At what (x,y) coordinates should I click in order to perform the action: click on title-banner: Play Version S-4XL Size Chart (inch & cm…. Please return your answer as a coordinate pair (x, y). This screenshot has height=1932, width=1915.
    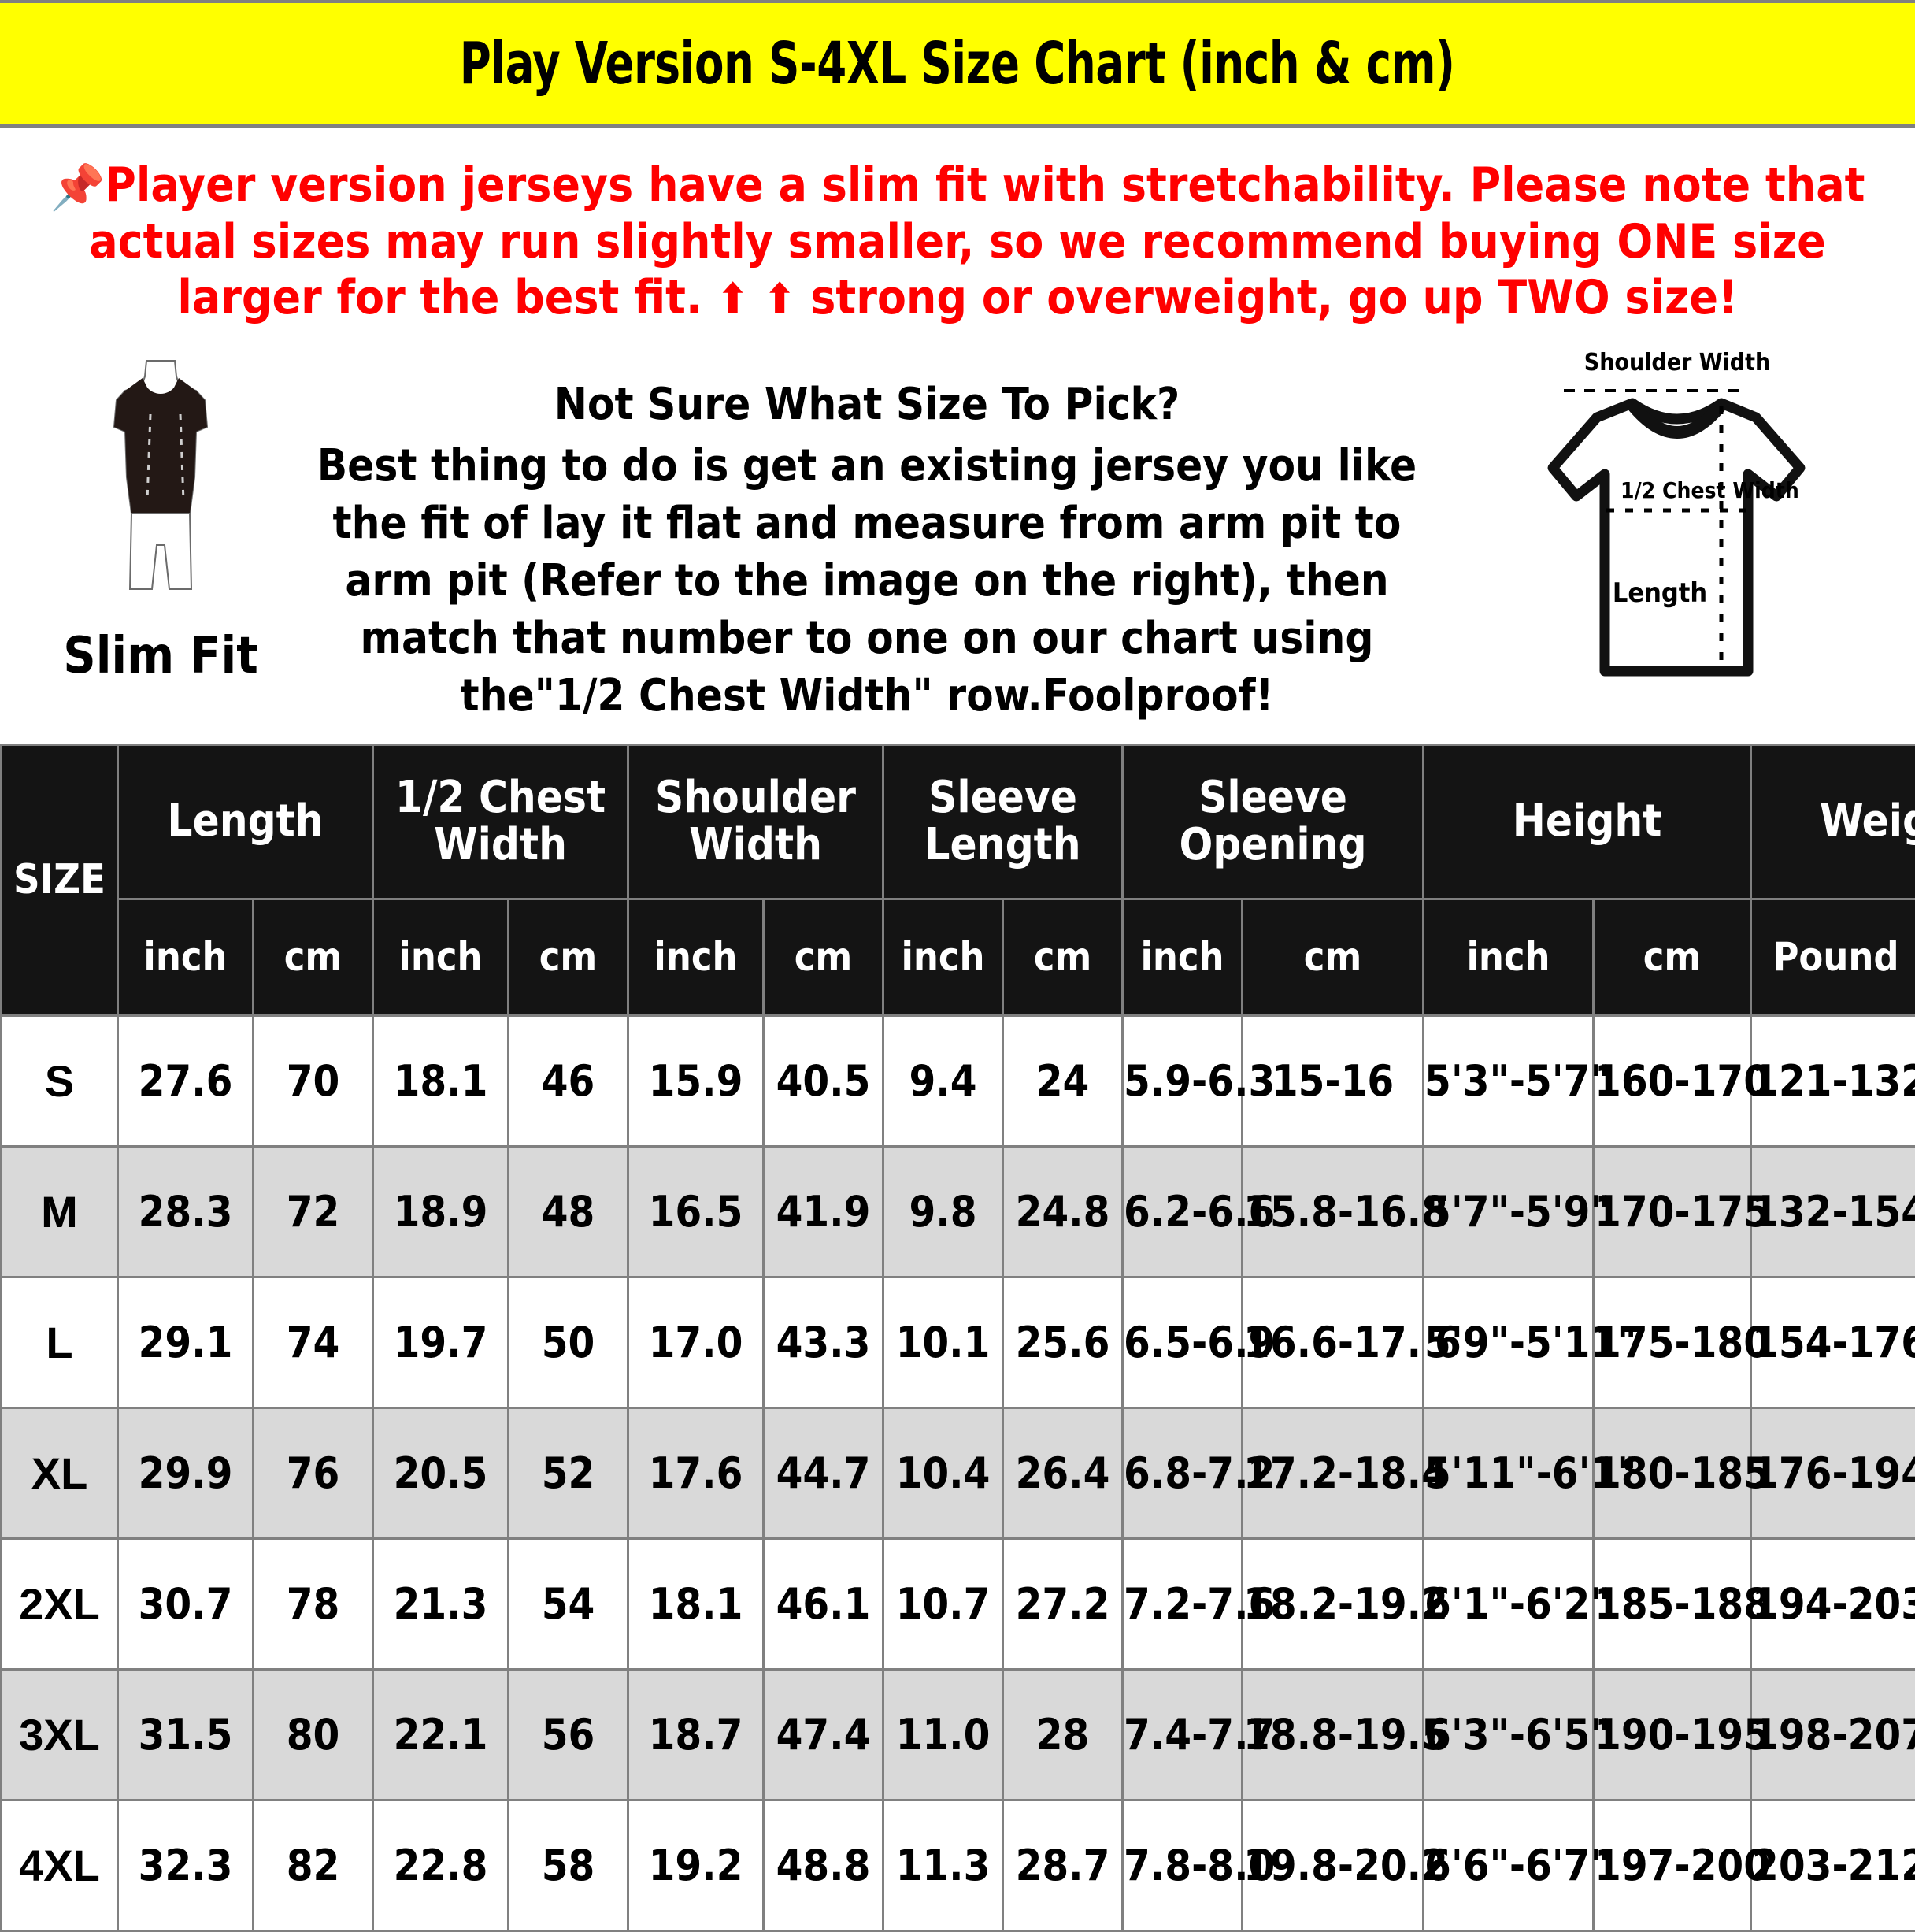
    Looking at the image, I should click on (957, 64).